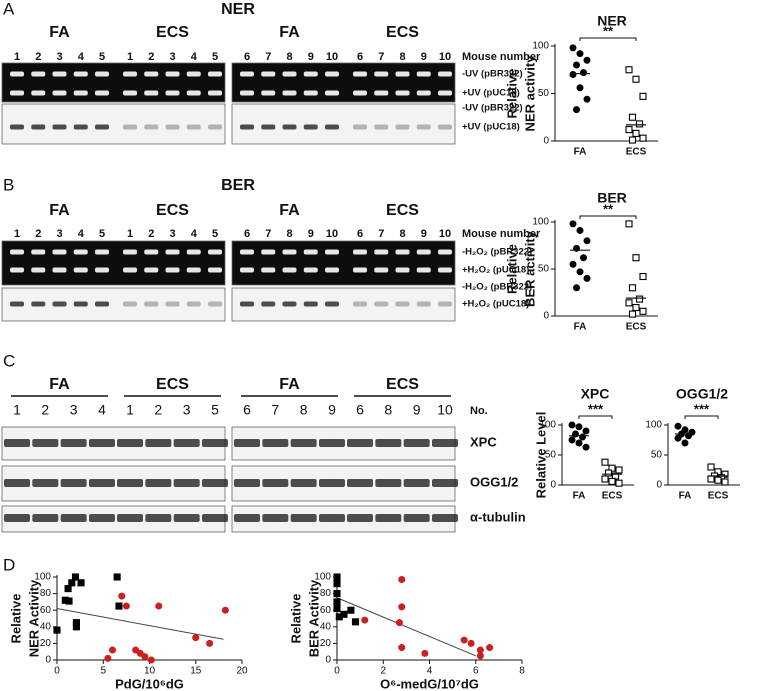 Image resolution: width=760 pixels, height=691 pixels. What do you see at coordinates (406, 627) in the screenshot?
I see `fit-line` at bounding box center [406, 627].